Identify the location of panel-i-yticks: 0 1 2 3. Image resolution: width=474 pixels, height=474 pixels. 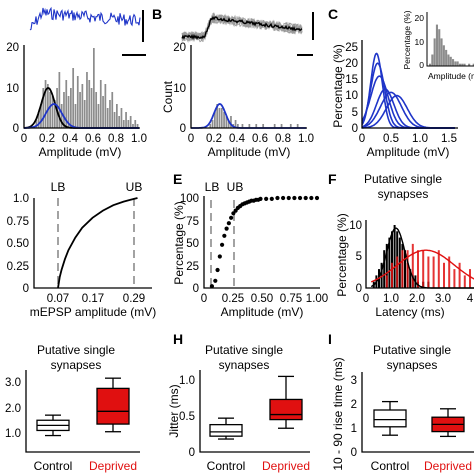
(354, 417).